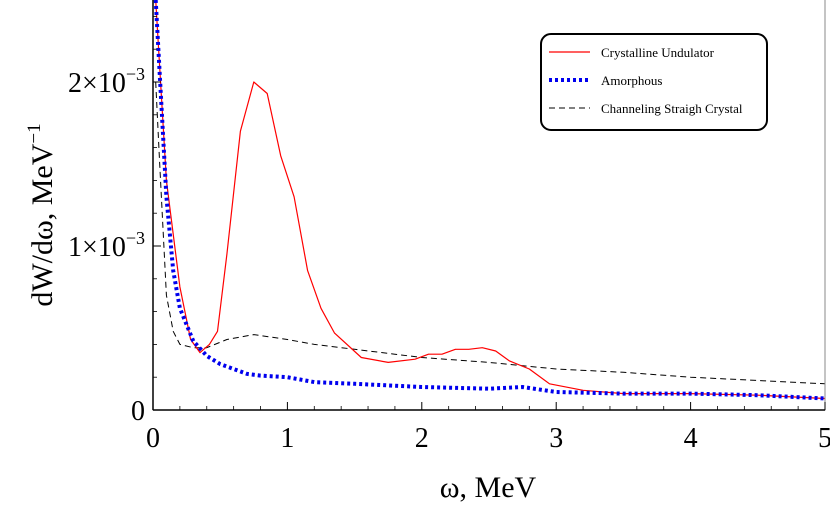  Describe the element at coordinates (106, 81) in the screenshot. I see `y-tick-label: 2×10⁻³` at that location.